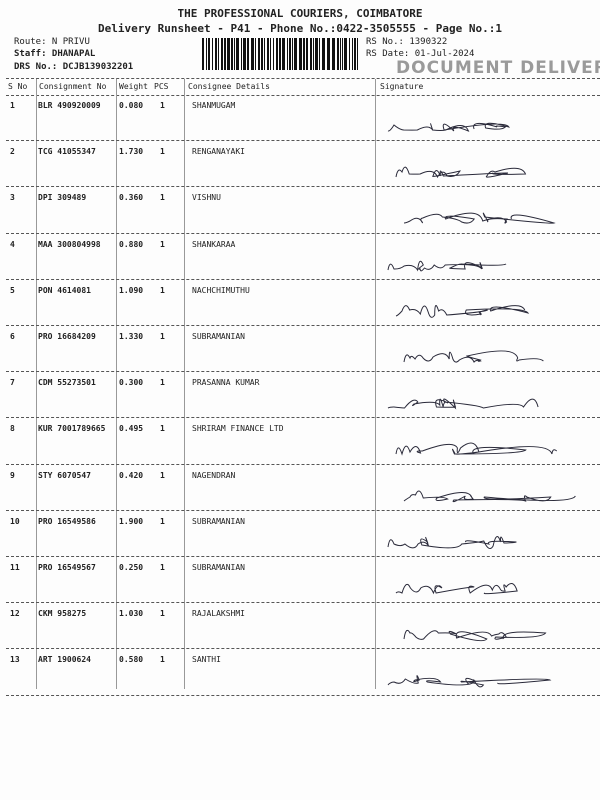 The image size is (600, 800). I want to click on row-sno: 3, so click(12, 198).